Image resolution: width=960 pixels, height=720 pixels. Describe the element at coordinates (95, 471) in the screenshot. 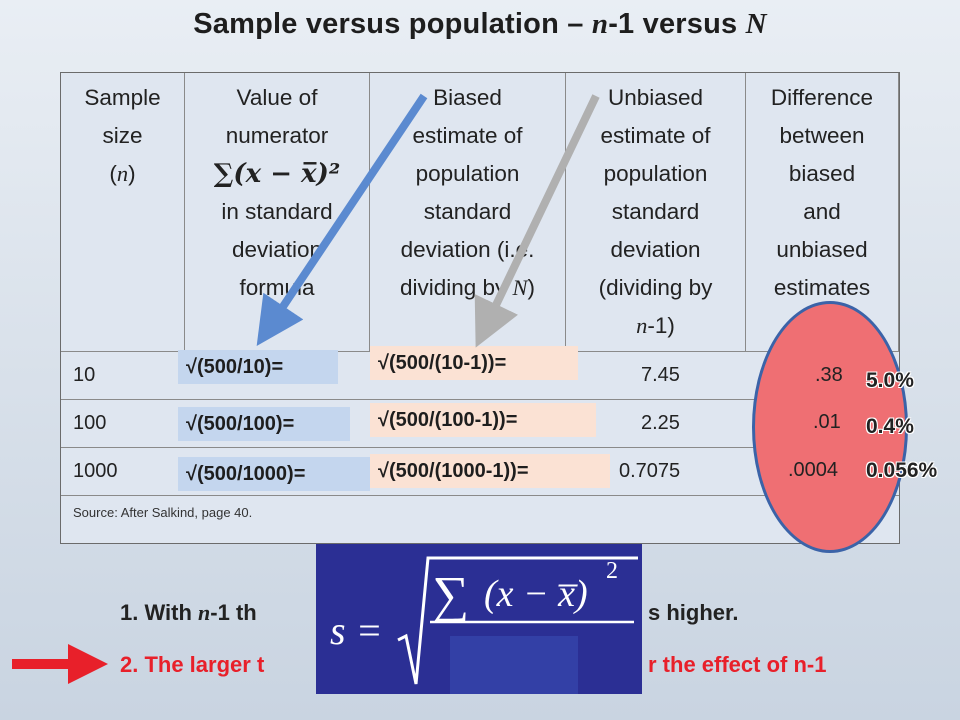

I see `sample-size-cell: 1000` at that location.